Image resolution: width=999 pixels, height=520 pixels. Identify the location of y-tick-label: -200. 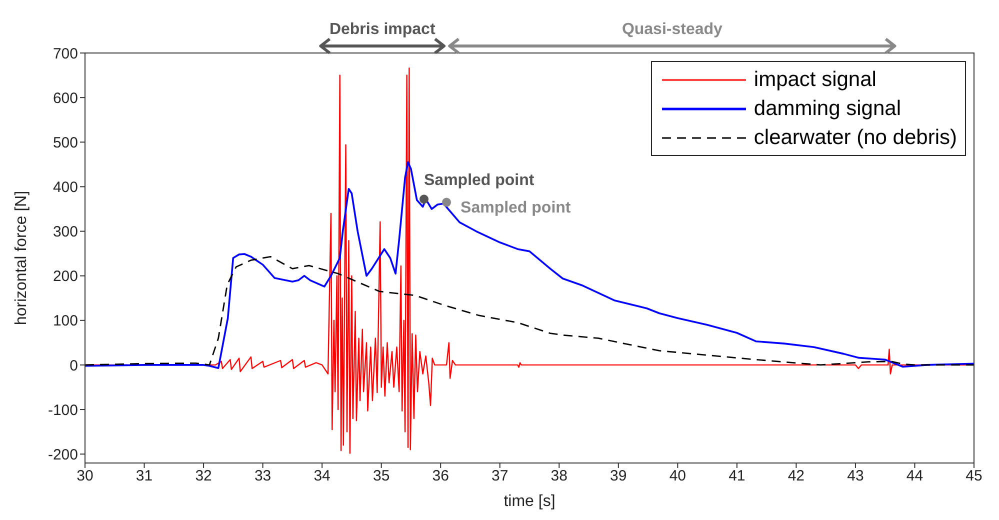
(63, 455).